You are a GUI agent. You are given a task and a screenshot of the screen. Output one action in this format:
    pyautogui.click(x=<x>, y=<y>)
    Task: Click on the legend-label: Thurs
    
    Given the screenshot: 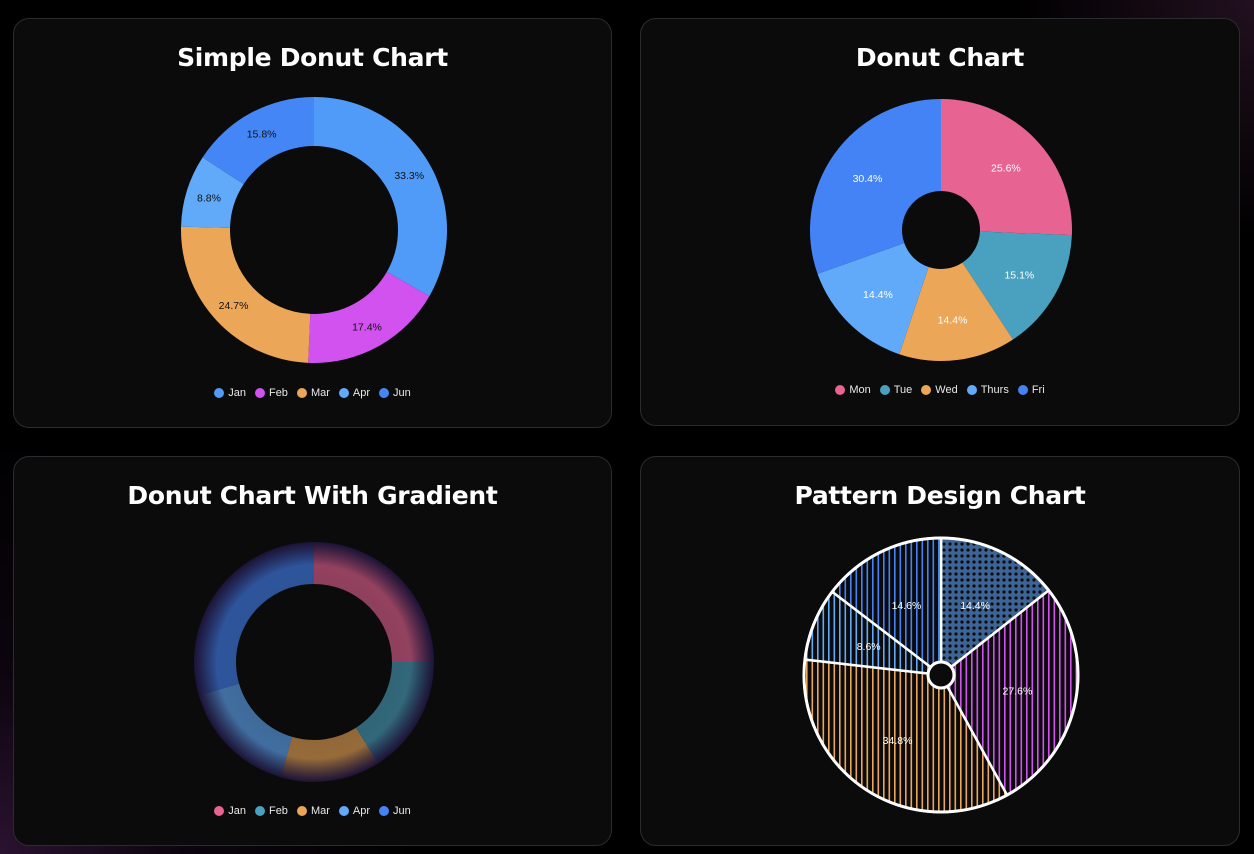 What is the action you would take?
    pyautogui.click(x=994, y=390)
    